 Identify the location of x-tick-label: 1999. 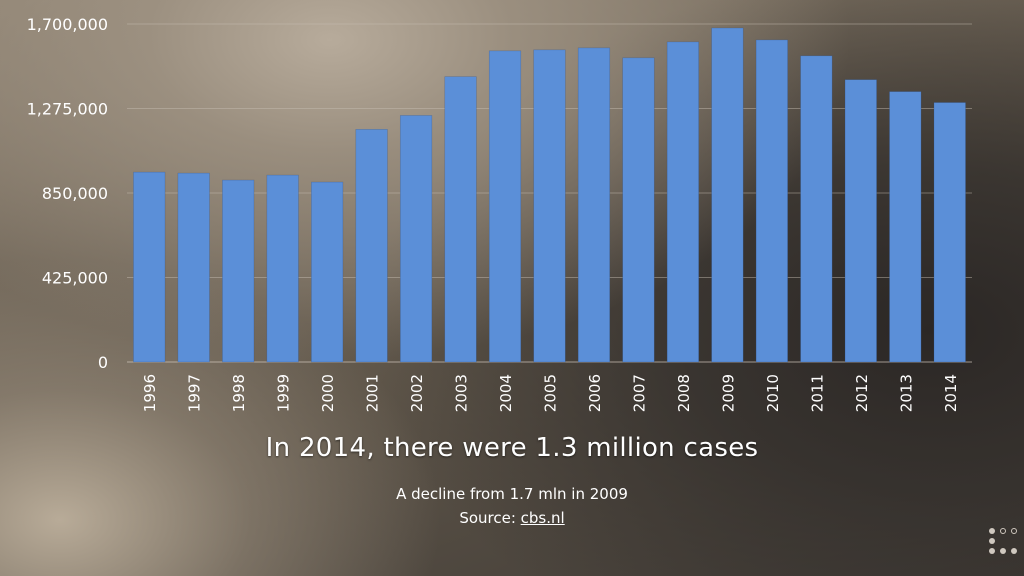
(284, 393).